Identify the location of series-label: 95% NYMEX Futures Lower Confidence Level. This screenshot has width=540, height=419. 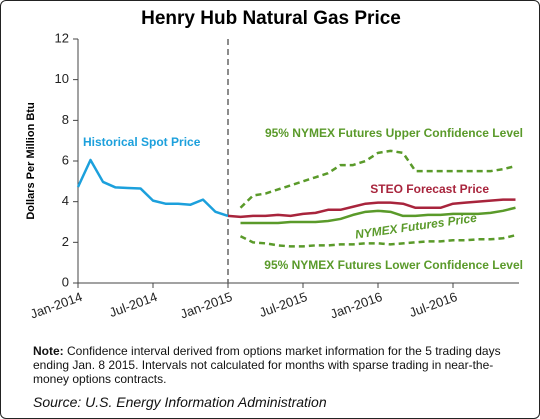
(393, 265).